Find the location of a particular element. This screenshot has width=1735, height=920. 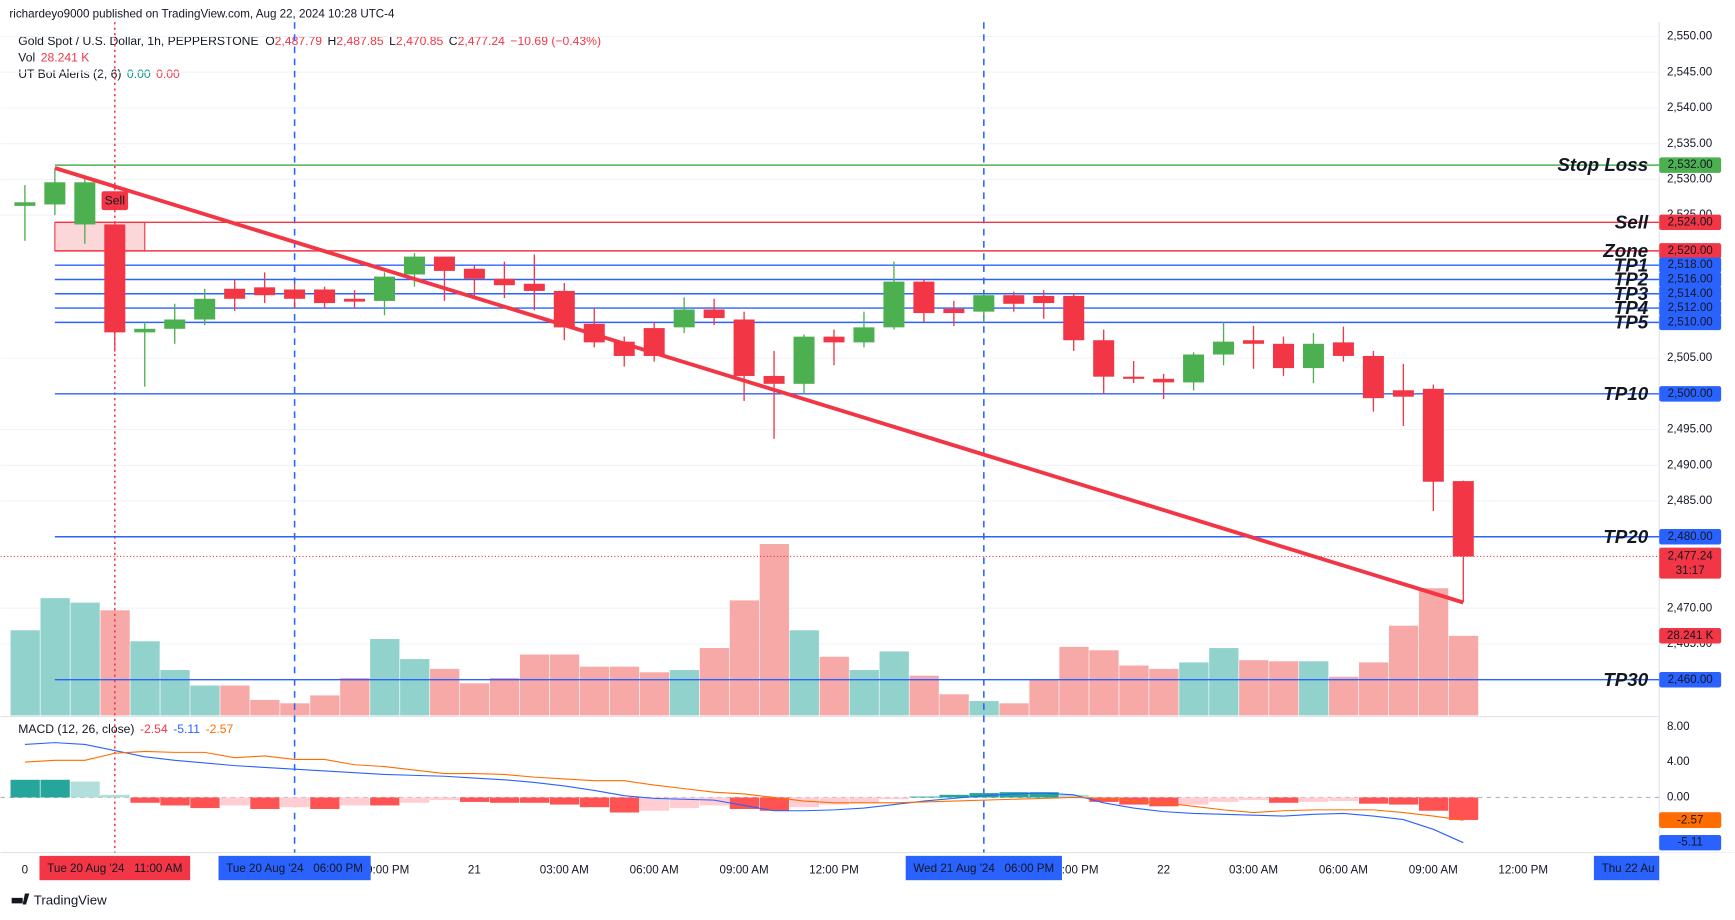

macd-signal-label: -2.57 is located at coordinates (1690, 819).